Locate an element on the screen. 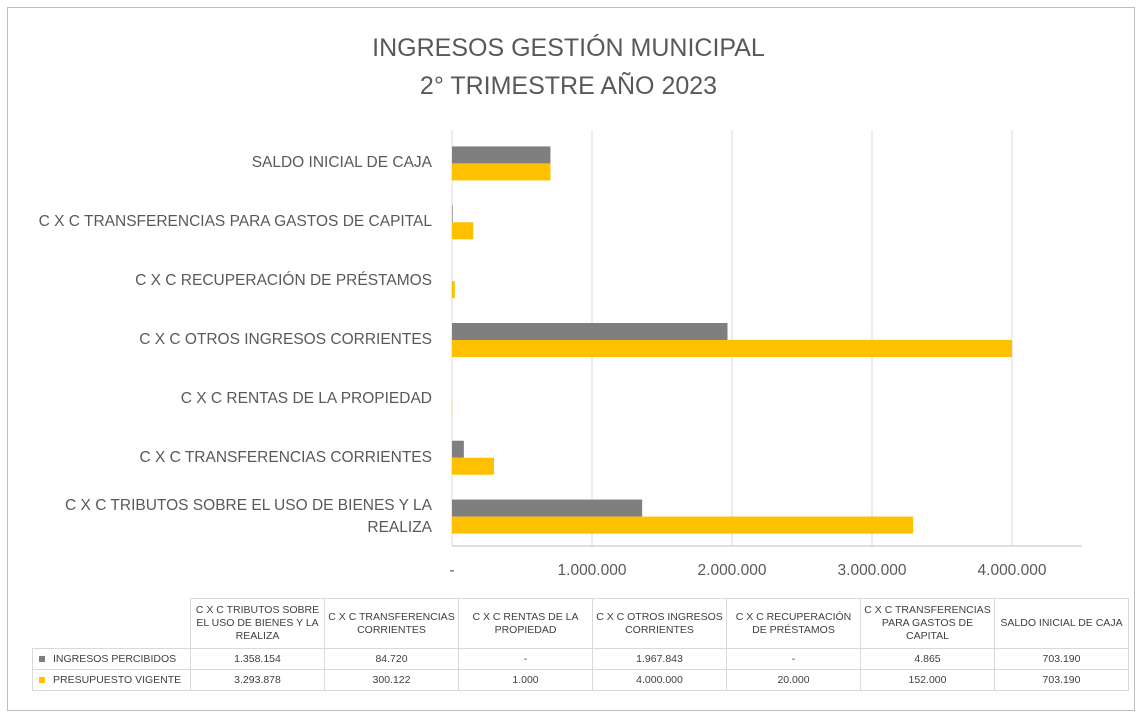 The image size is (1137, 713). legend-entry: PRESUPUESTO VIGENTE is located at coordinates (111, 680).